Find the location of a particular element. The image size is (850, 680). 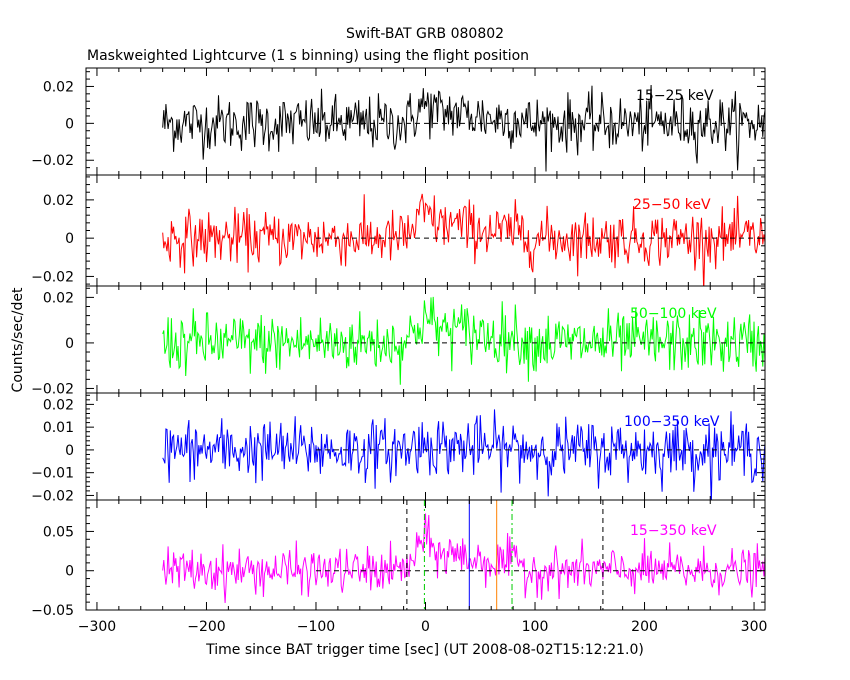

chart-title: Swift-BAT GRB 080802 is located at coordinates (425, 34).